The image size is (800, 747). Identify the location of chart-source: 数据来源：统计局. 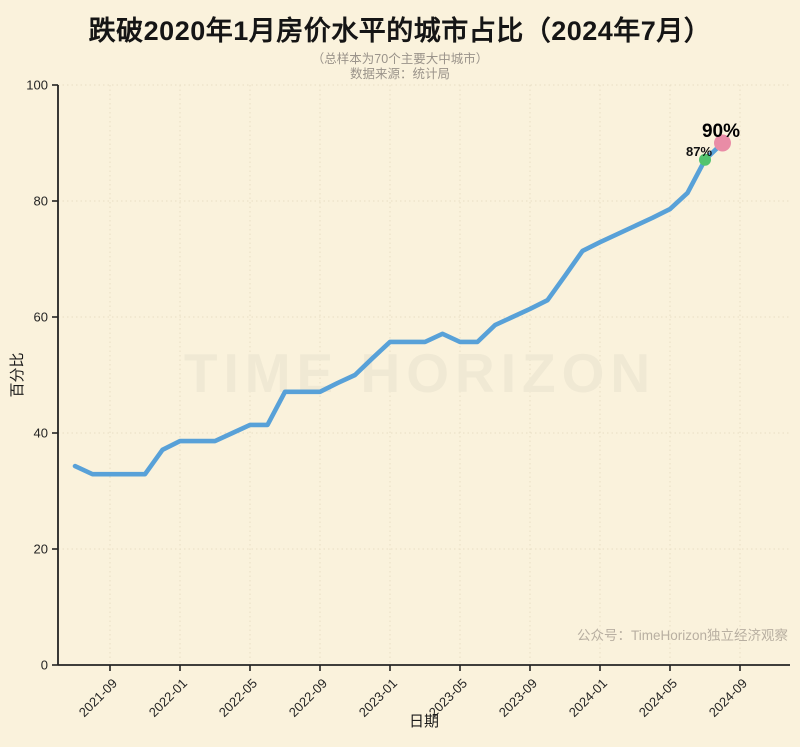
(399, 74).